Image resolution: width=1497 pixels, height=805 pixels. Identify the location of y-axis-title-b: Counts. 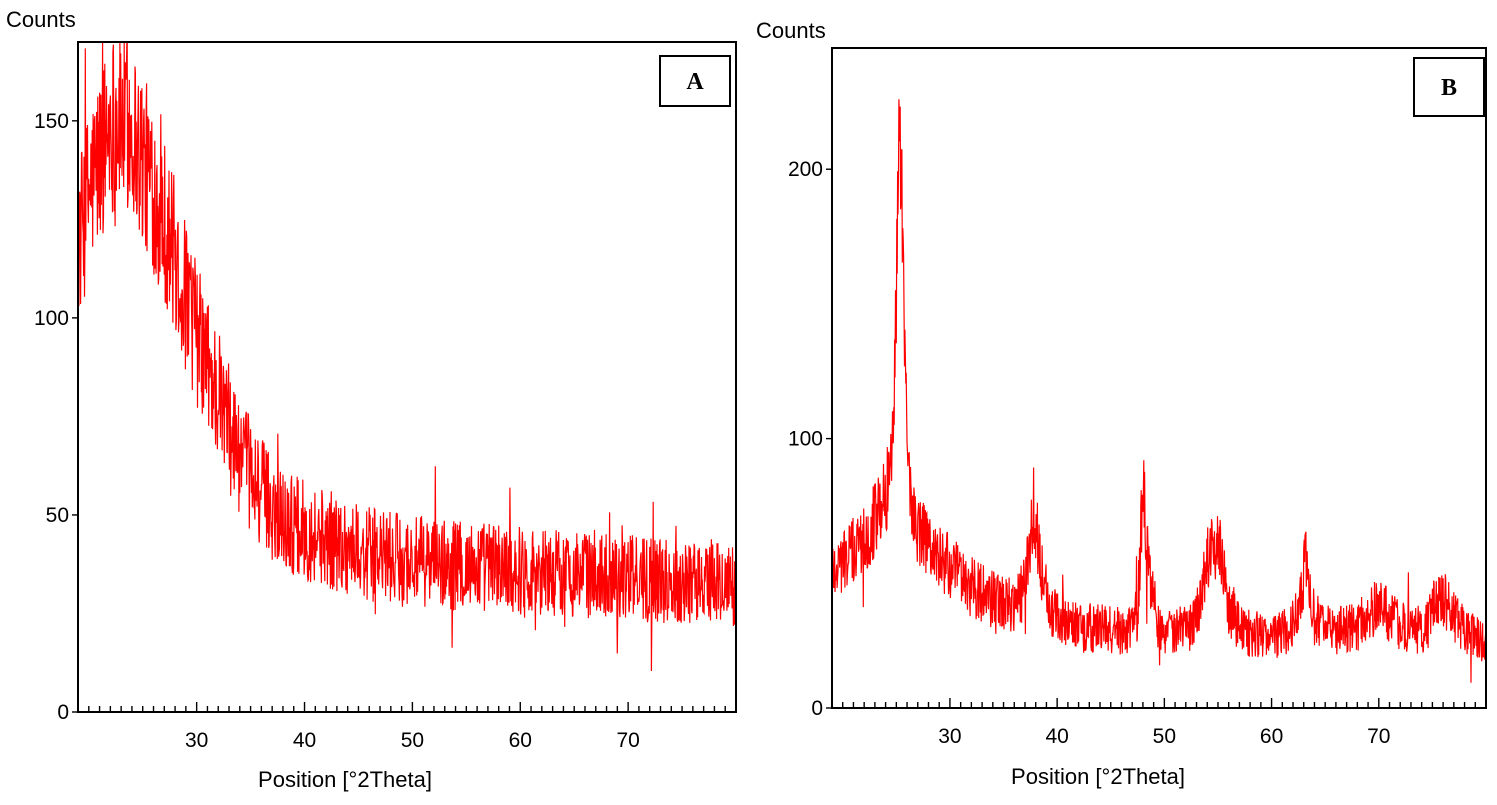
(791, 30).